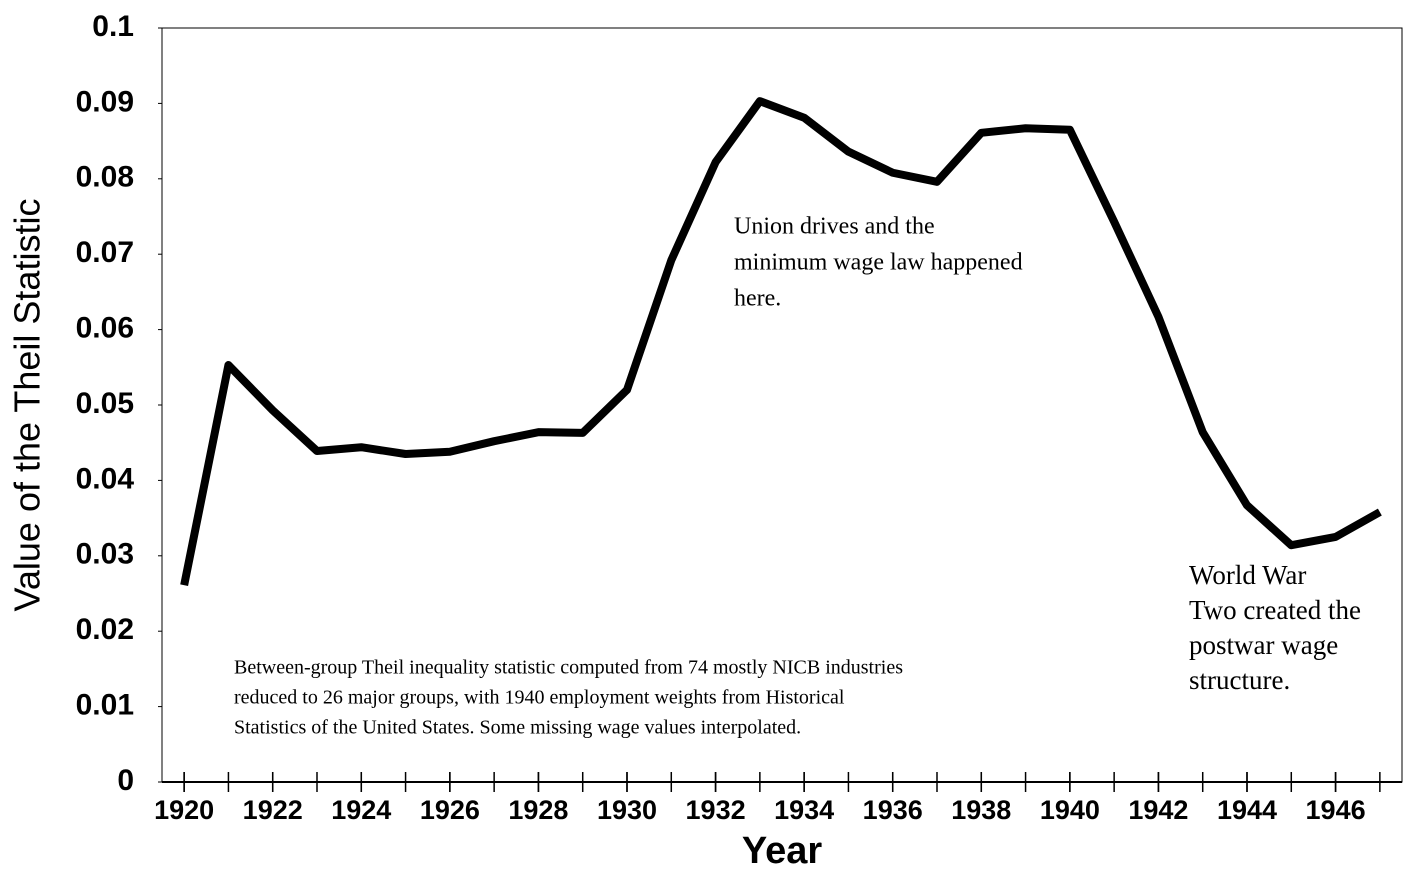  I want to click on y-tick-label: 0.02, so click(105, 629).